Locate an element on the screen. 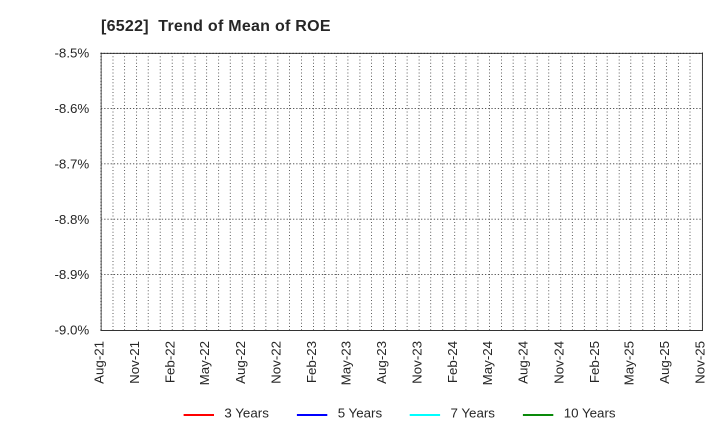 This screenshot has height=445, width=720. svg-text: -8.5% is located at coordinates (71, 53).